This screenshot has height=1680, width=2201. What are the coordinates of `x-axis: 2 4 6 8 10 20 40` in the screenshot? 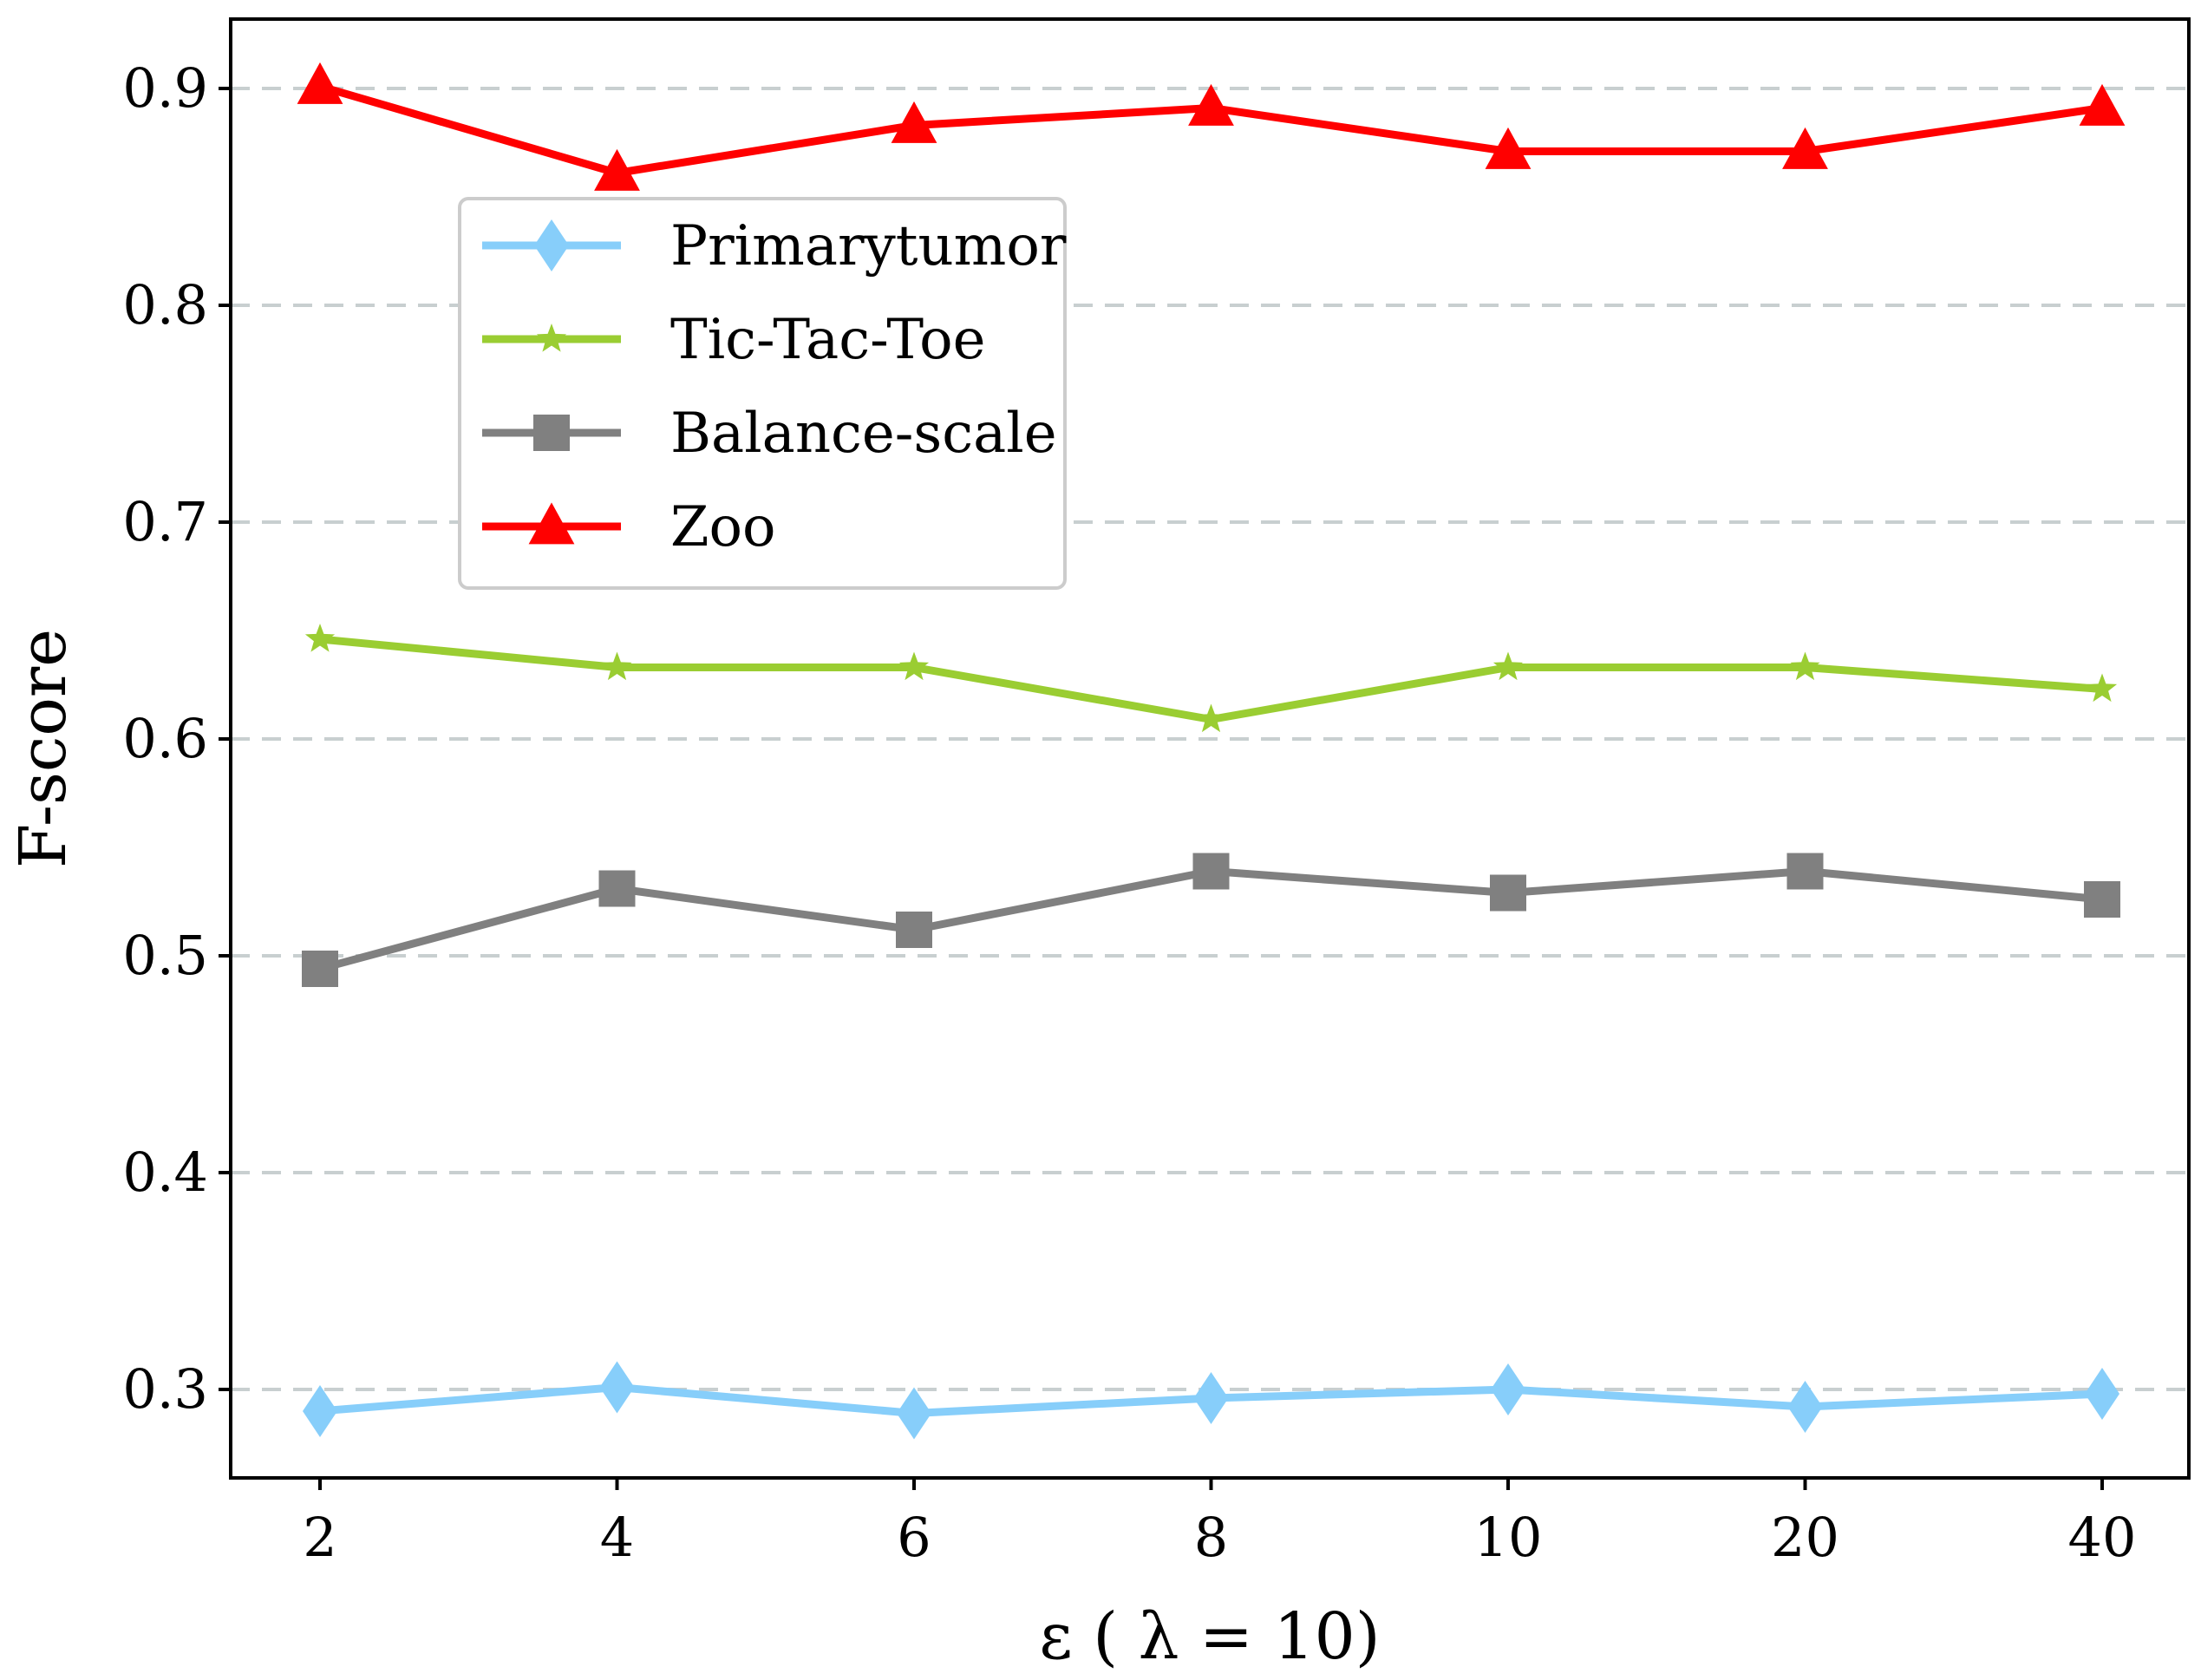 It's located at (1220, 1523).